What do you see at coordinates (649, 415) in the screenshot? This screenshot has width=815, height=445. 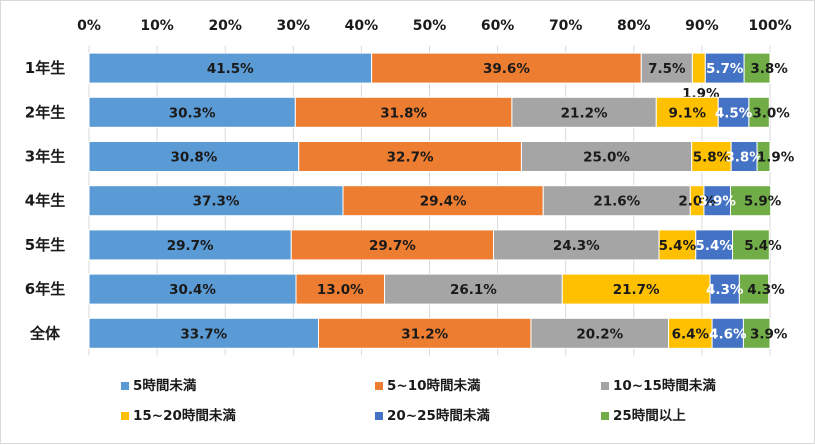 I see `legend-label: 25時間以上` at bounding box center [649, 415].